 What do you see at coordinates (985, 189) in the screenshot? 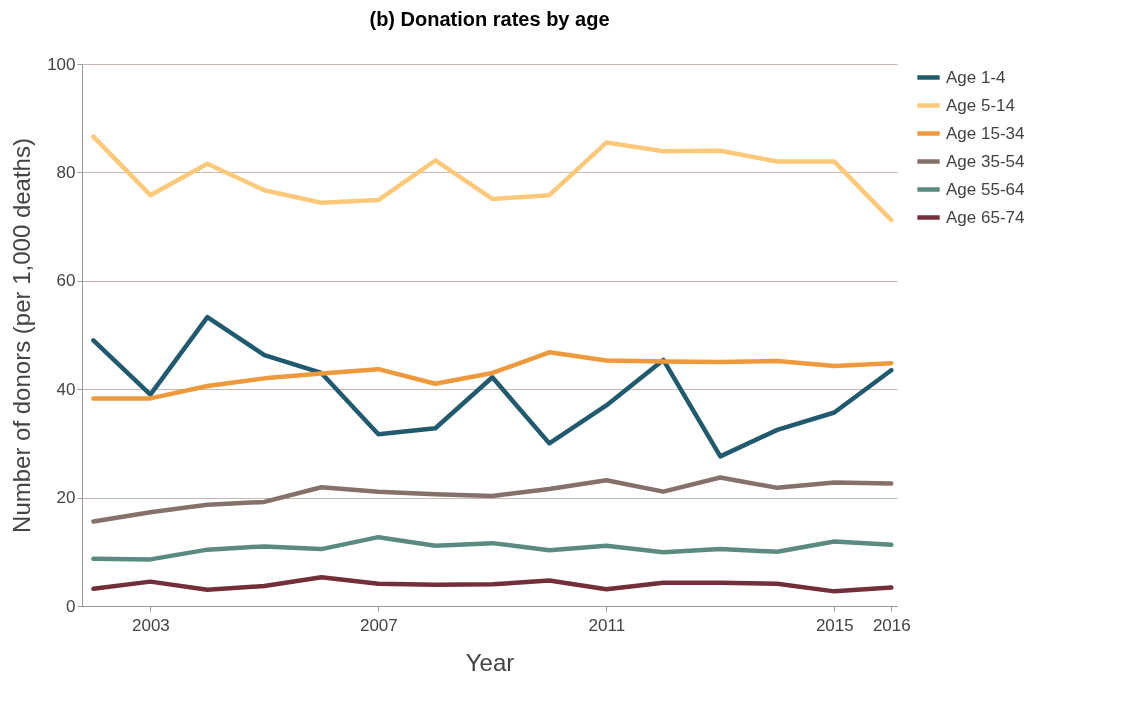
I see `legend-label: Age 55-64` at bounding box center [985, 189].